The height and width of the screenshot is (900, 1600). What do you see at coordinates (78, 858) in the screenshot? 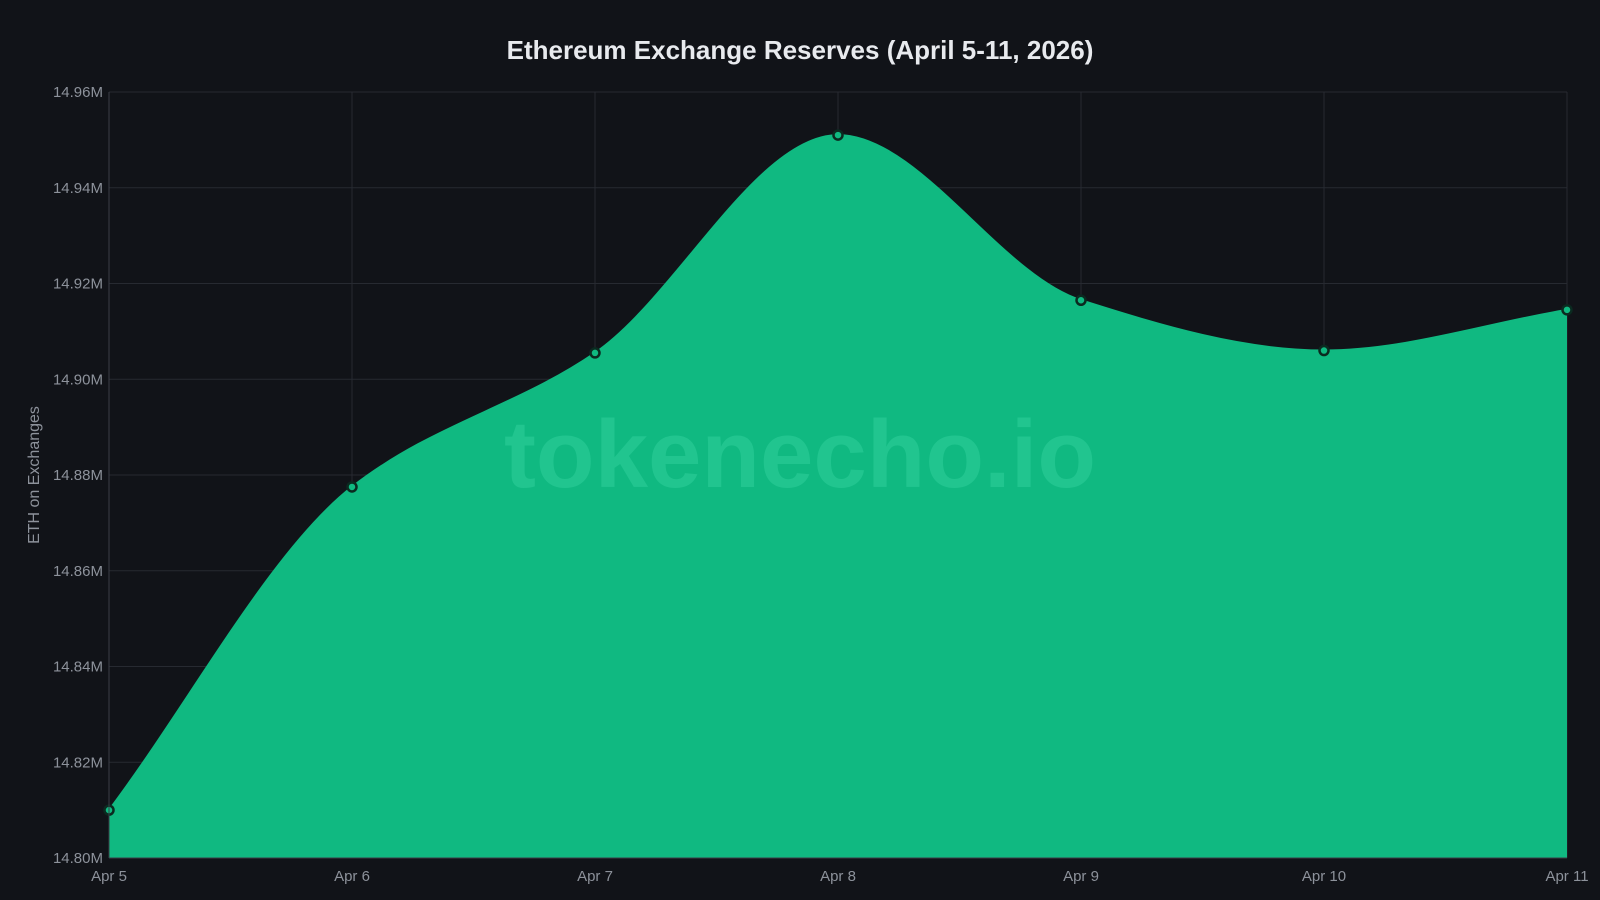
I see `y-tick-label: 14.80M` at bounding box center [78, 858].